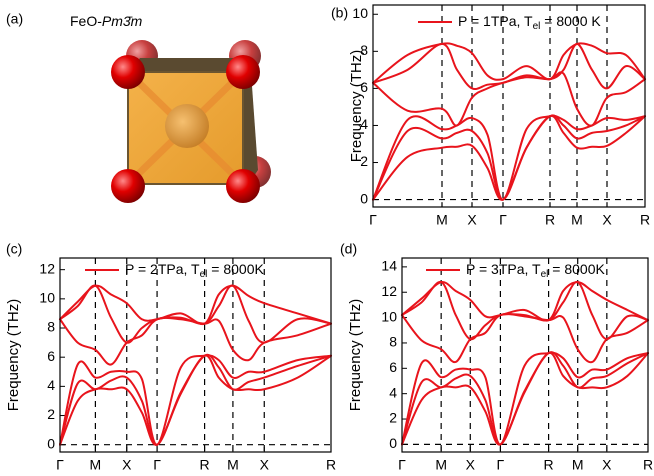 Image resolution: width=654 pixels, height=476 pixels. What do you see at coordinates (503, 269) in the screenshot?
I see `legend-text: P = 3TPa, T` at bounding box center [503, 269].